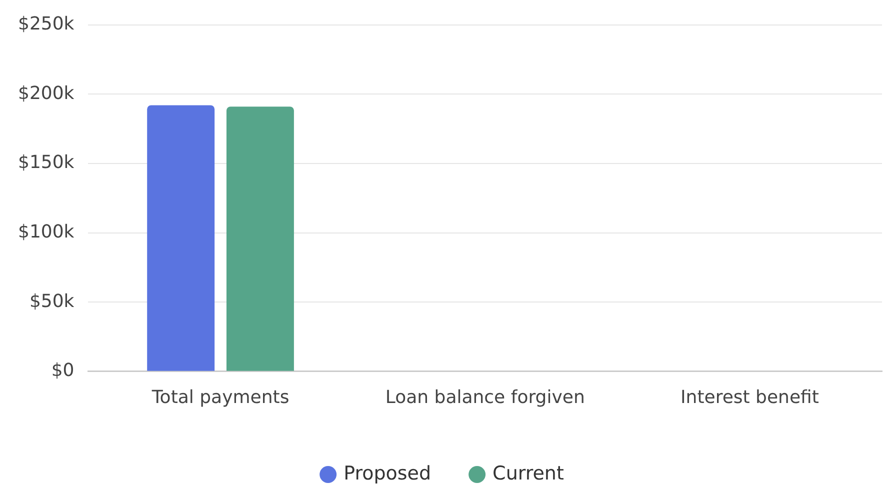 The image size is (886, 498). What do you see at coordinates (46, 93) in the screenshot?
I see `y-tick-label: $200k` at bounding box center [46, 93].